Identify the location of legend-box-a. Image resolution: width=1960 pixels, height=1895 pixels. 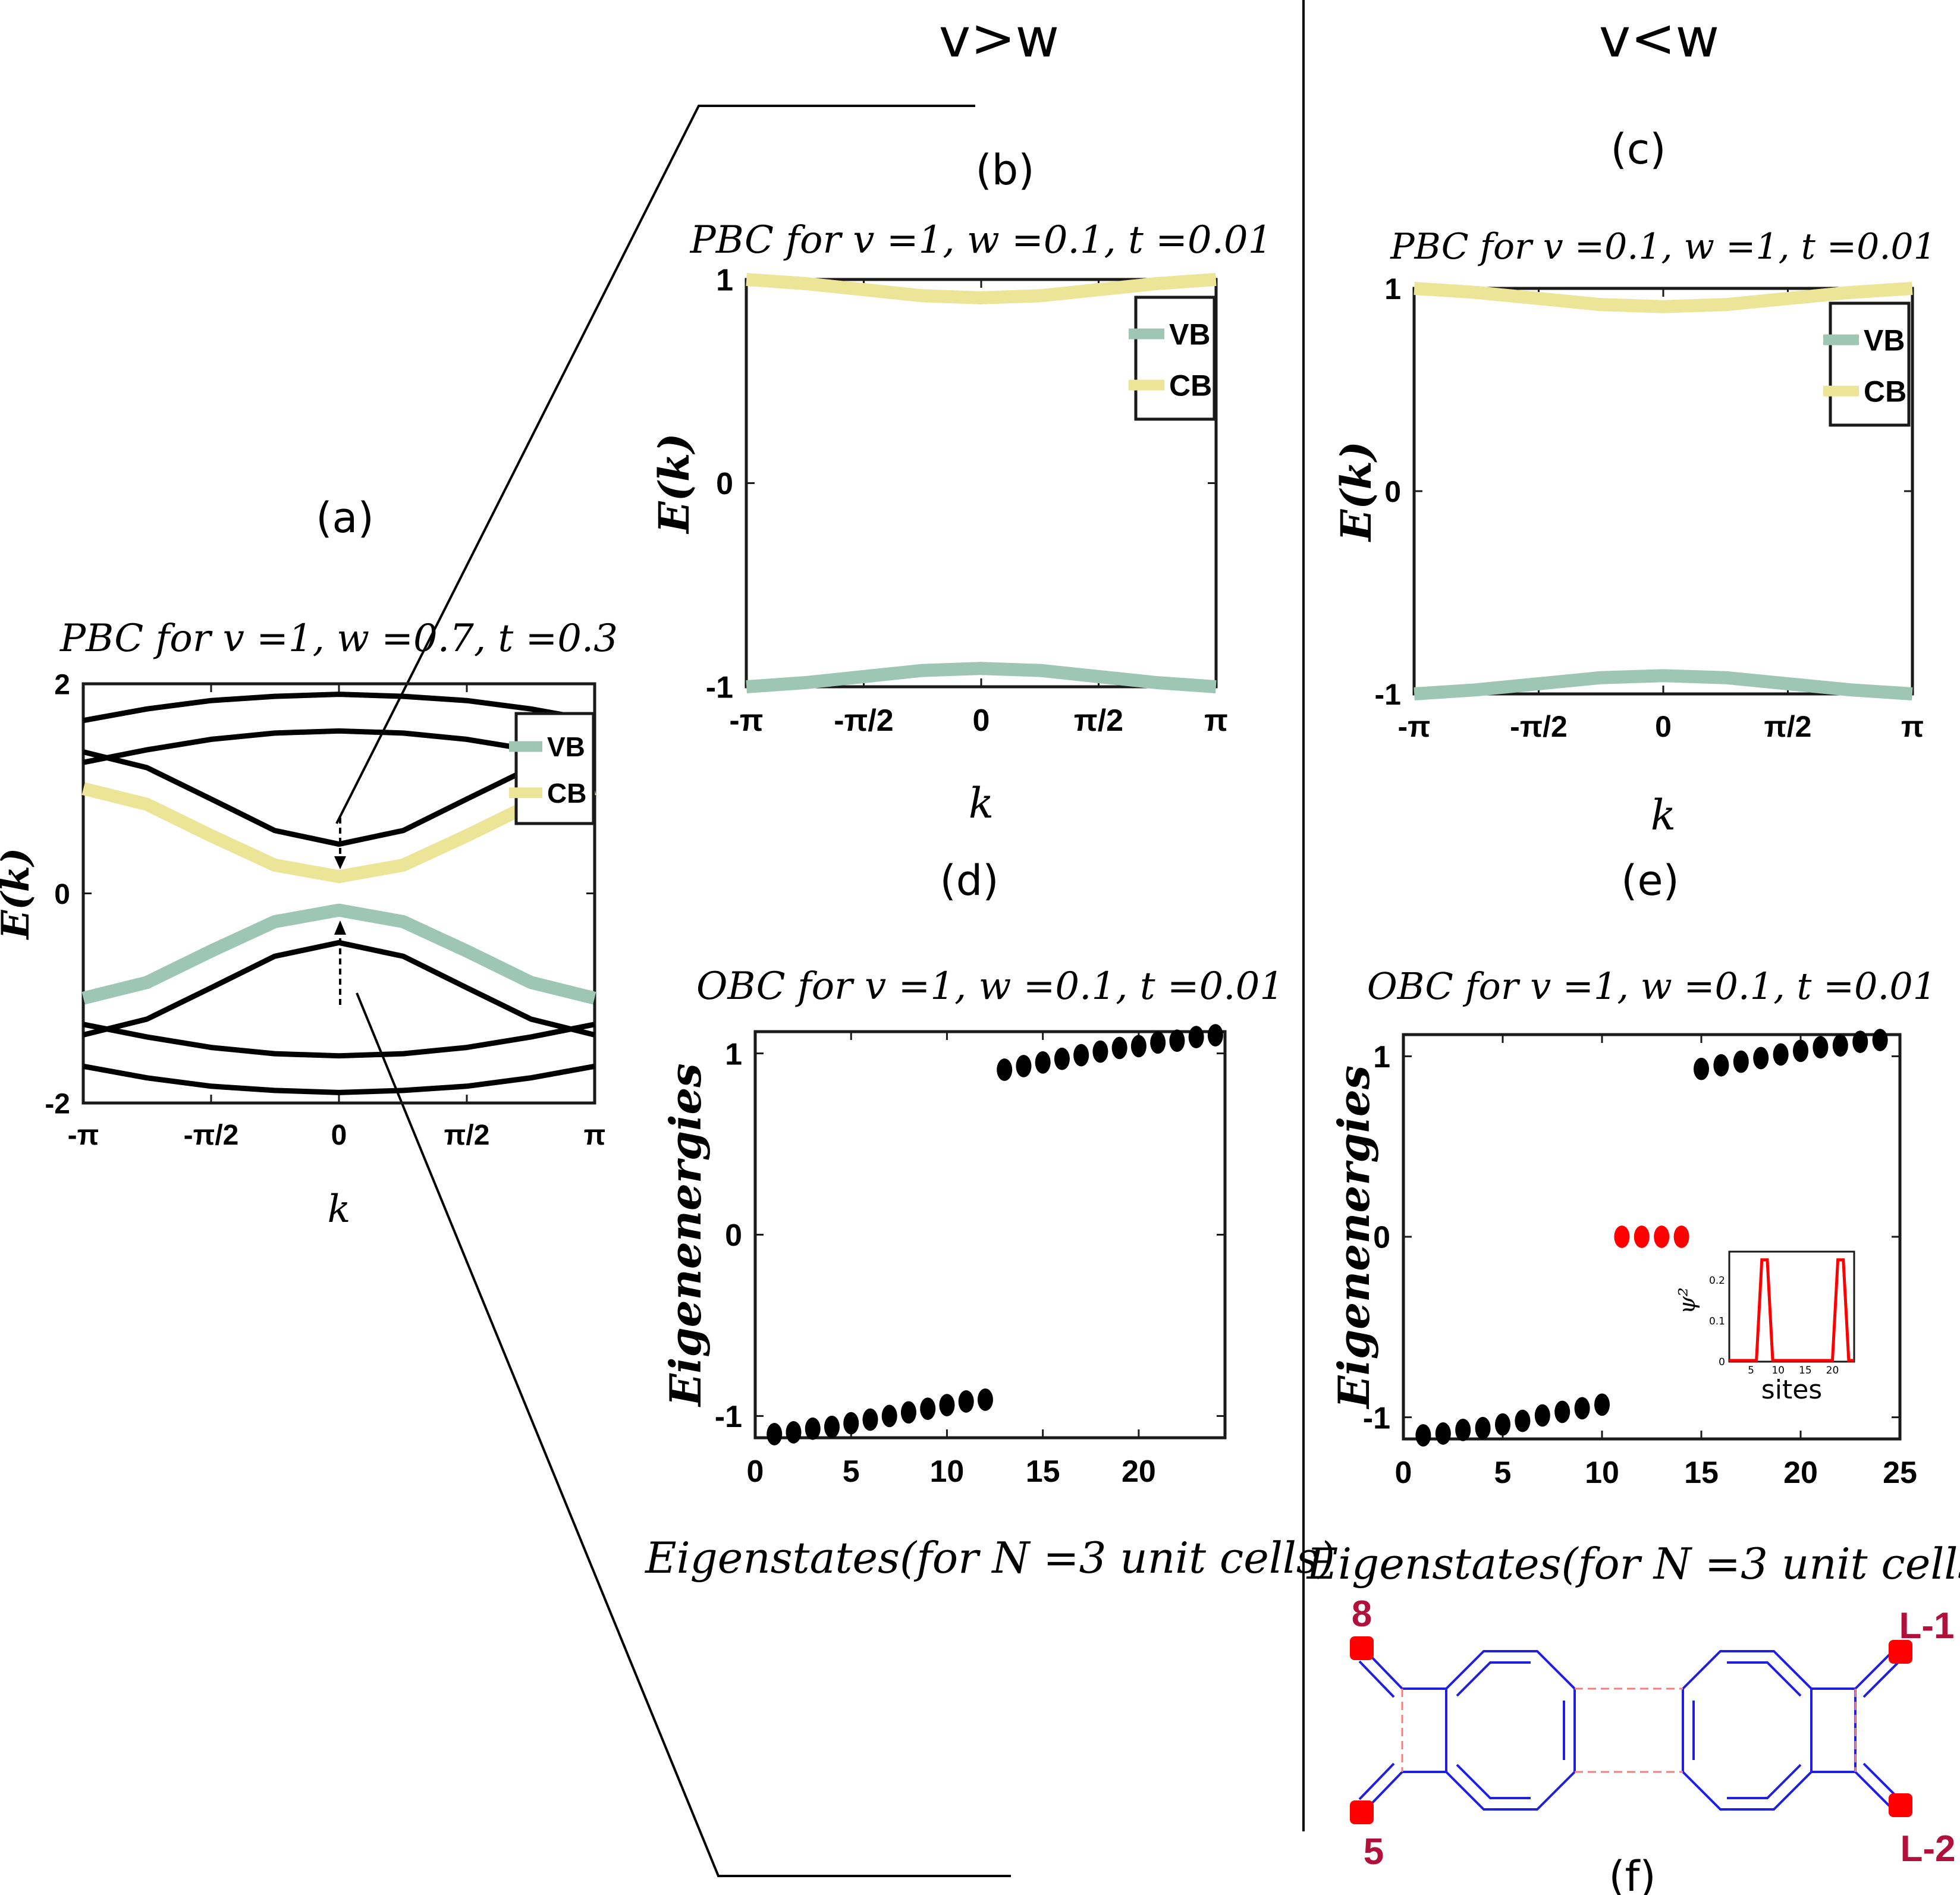
(554, 768).